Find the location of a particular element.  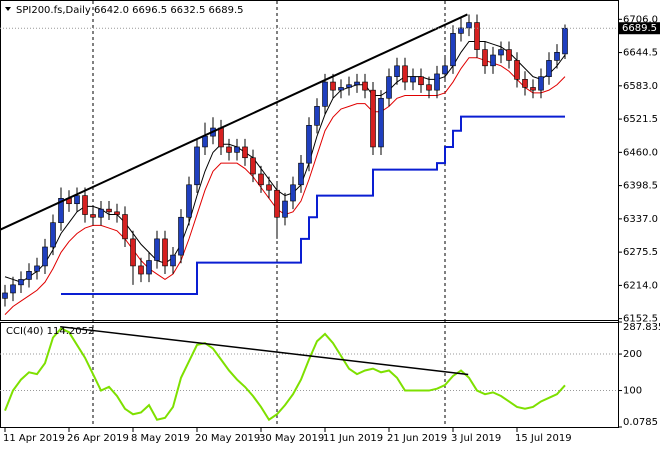

x-tick-label: 21 Jun 2019 is located at coordinates (417, 438).